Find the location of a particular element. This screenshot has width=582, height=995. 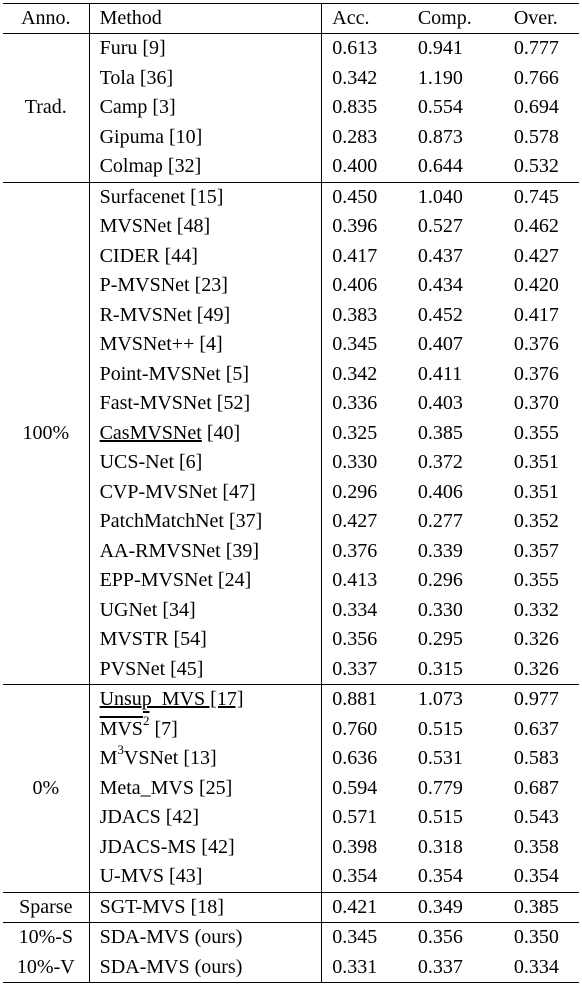

over-cell: 0.637 is located at coordinates (536, 728).